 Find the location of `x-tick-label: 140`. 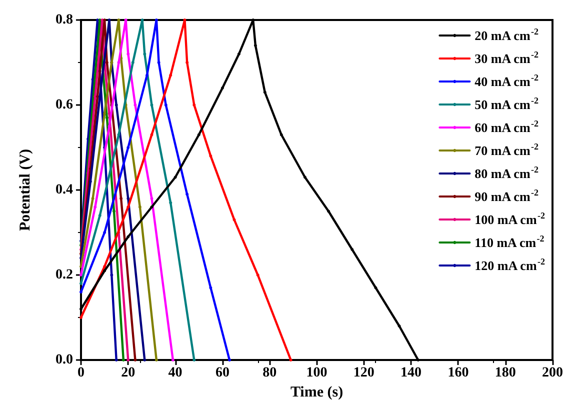

x-tick-label: 140 is located at coordinates (411, 373).